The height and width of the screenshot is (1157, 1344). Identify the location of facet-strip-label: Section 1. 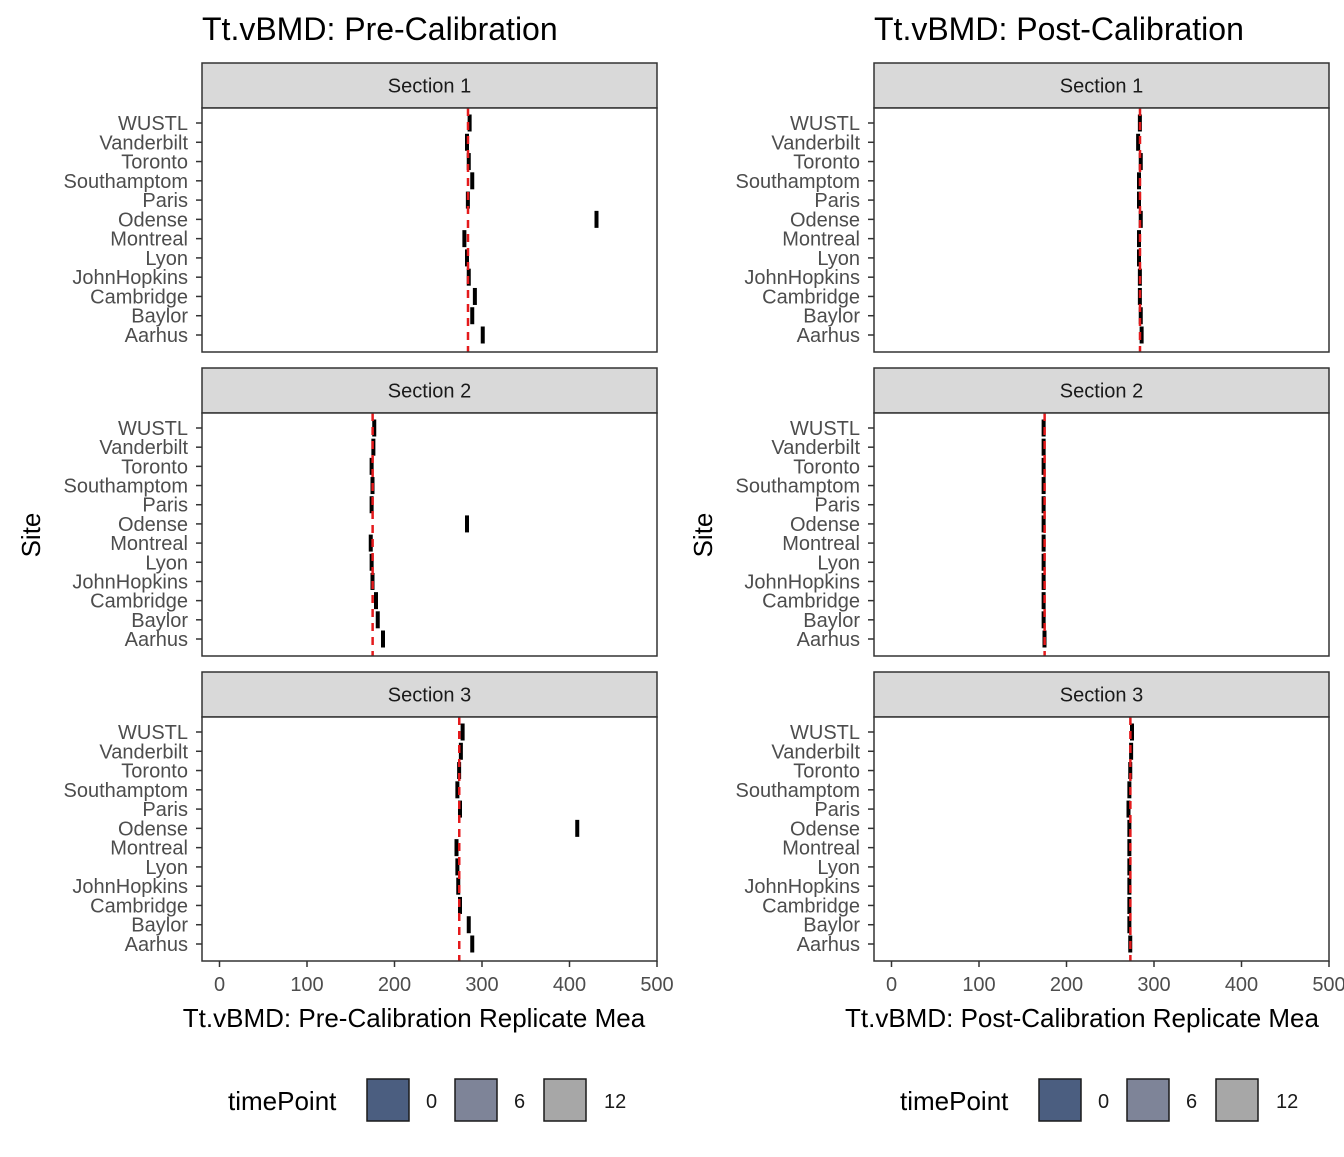
(1101, 87).